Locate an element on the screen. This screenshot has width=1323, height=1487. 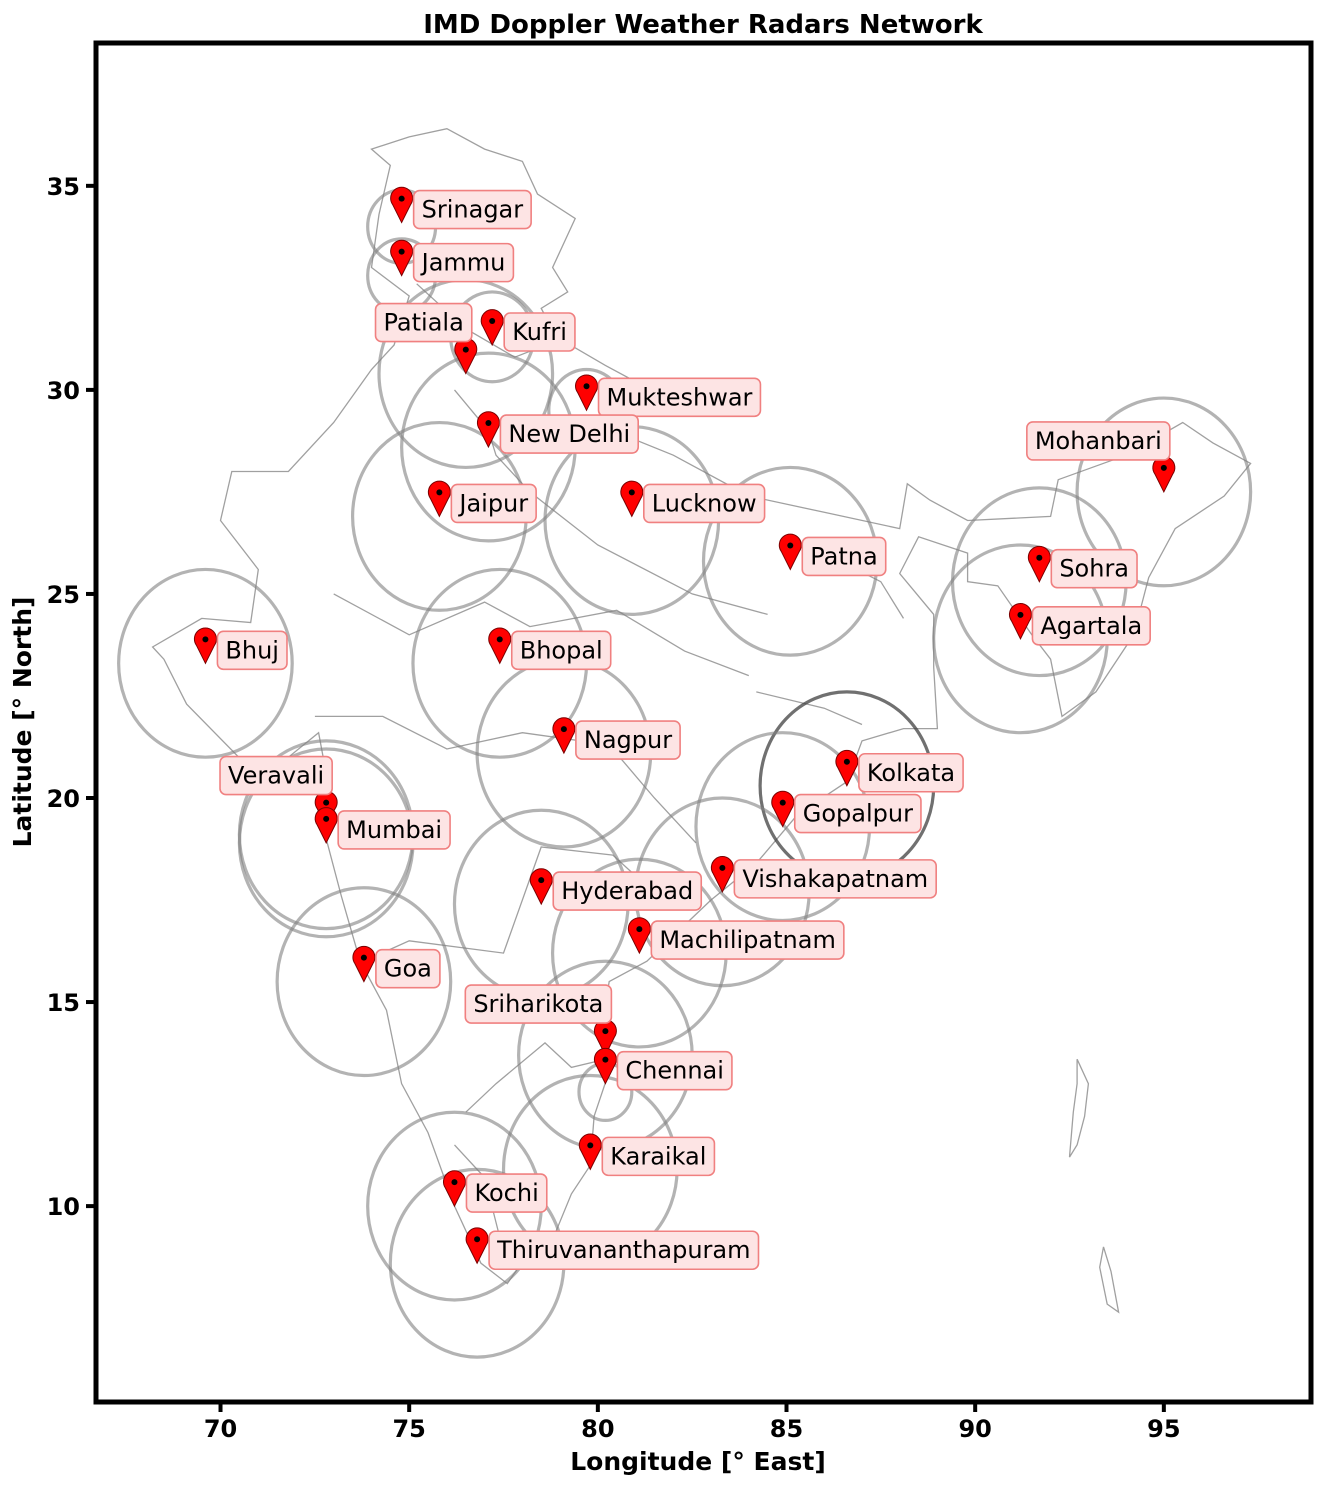
station-sriharikota: Sriharikota is located at coordinates (540, 1020).